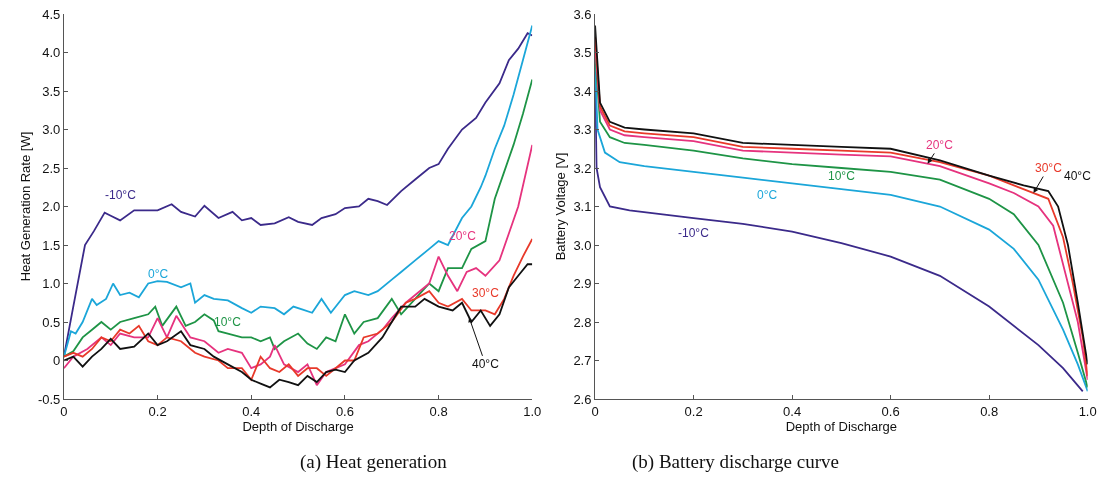 This screenshot has height=487, width=1112. What do you see at coordinates (1078, 176) in the screenshot?
I see `series-label: 40°C` at bounding box center [1078, 176].